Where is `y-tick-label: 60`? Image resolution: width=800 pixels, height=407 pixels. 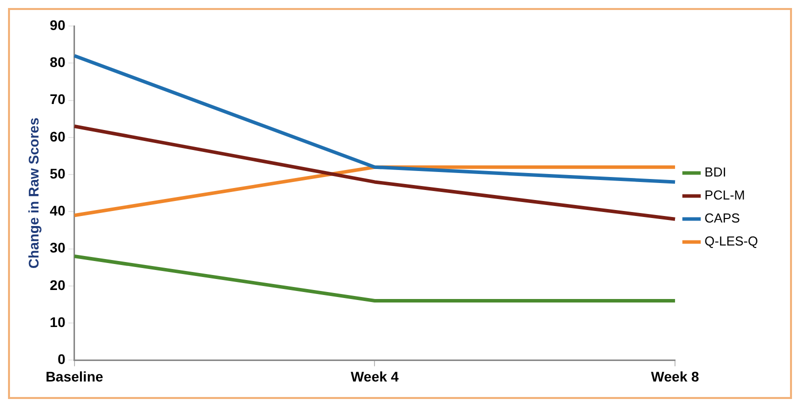 y-tick-label: 60 is located at coordinates (58, 136).